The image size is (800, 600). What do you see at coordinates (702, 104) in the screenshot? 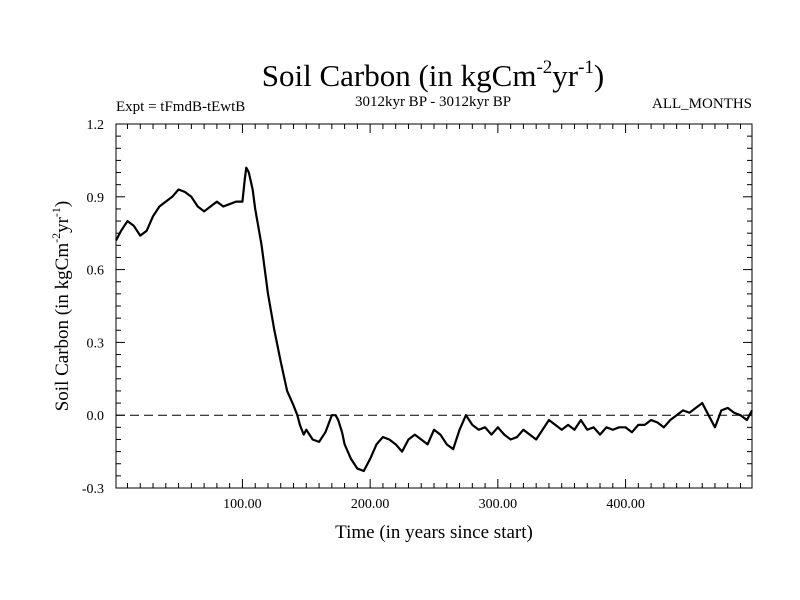
I see `months-label: ALL_MONTHS` at bounding box center [702, 104].